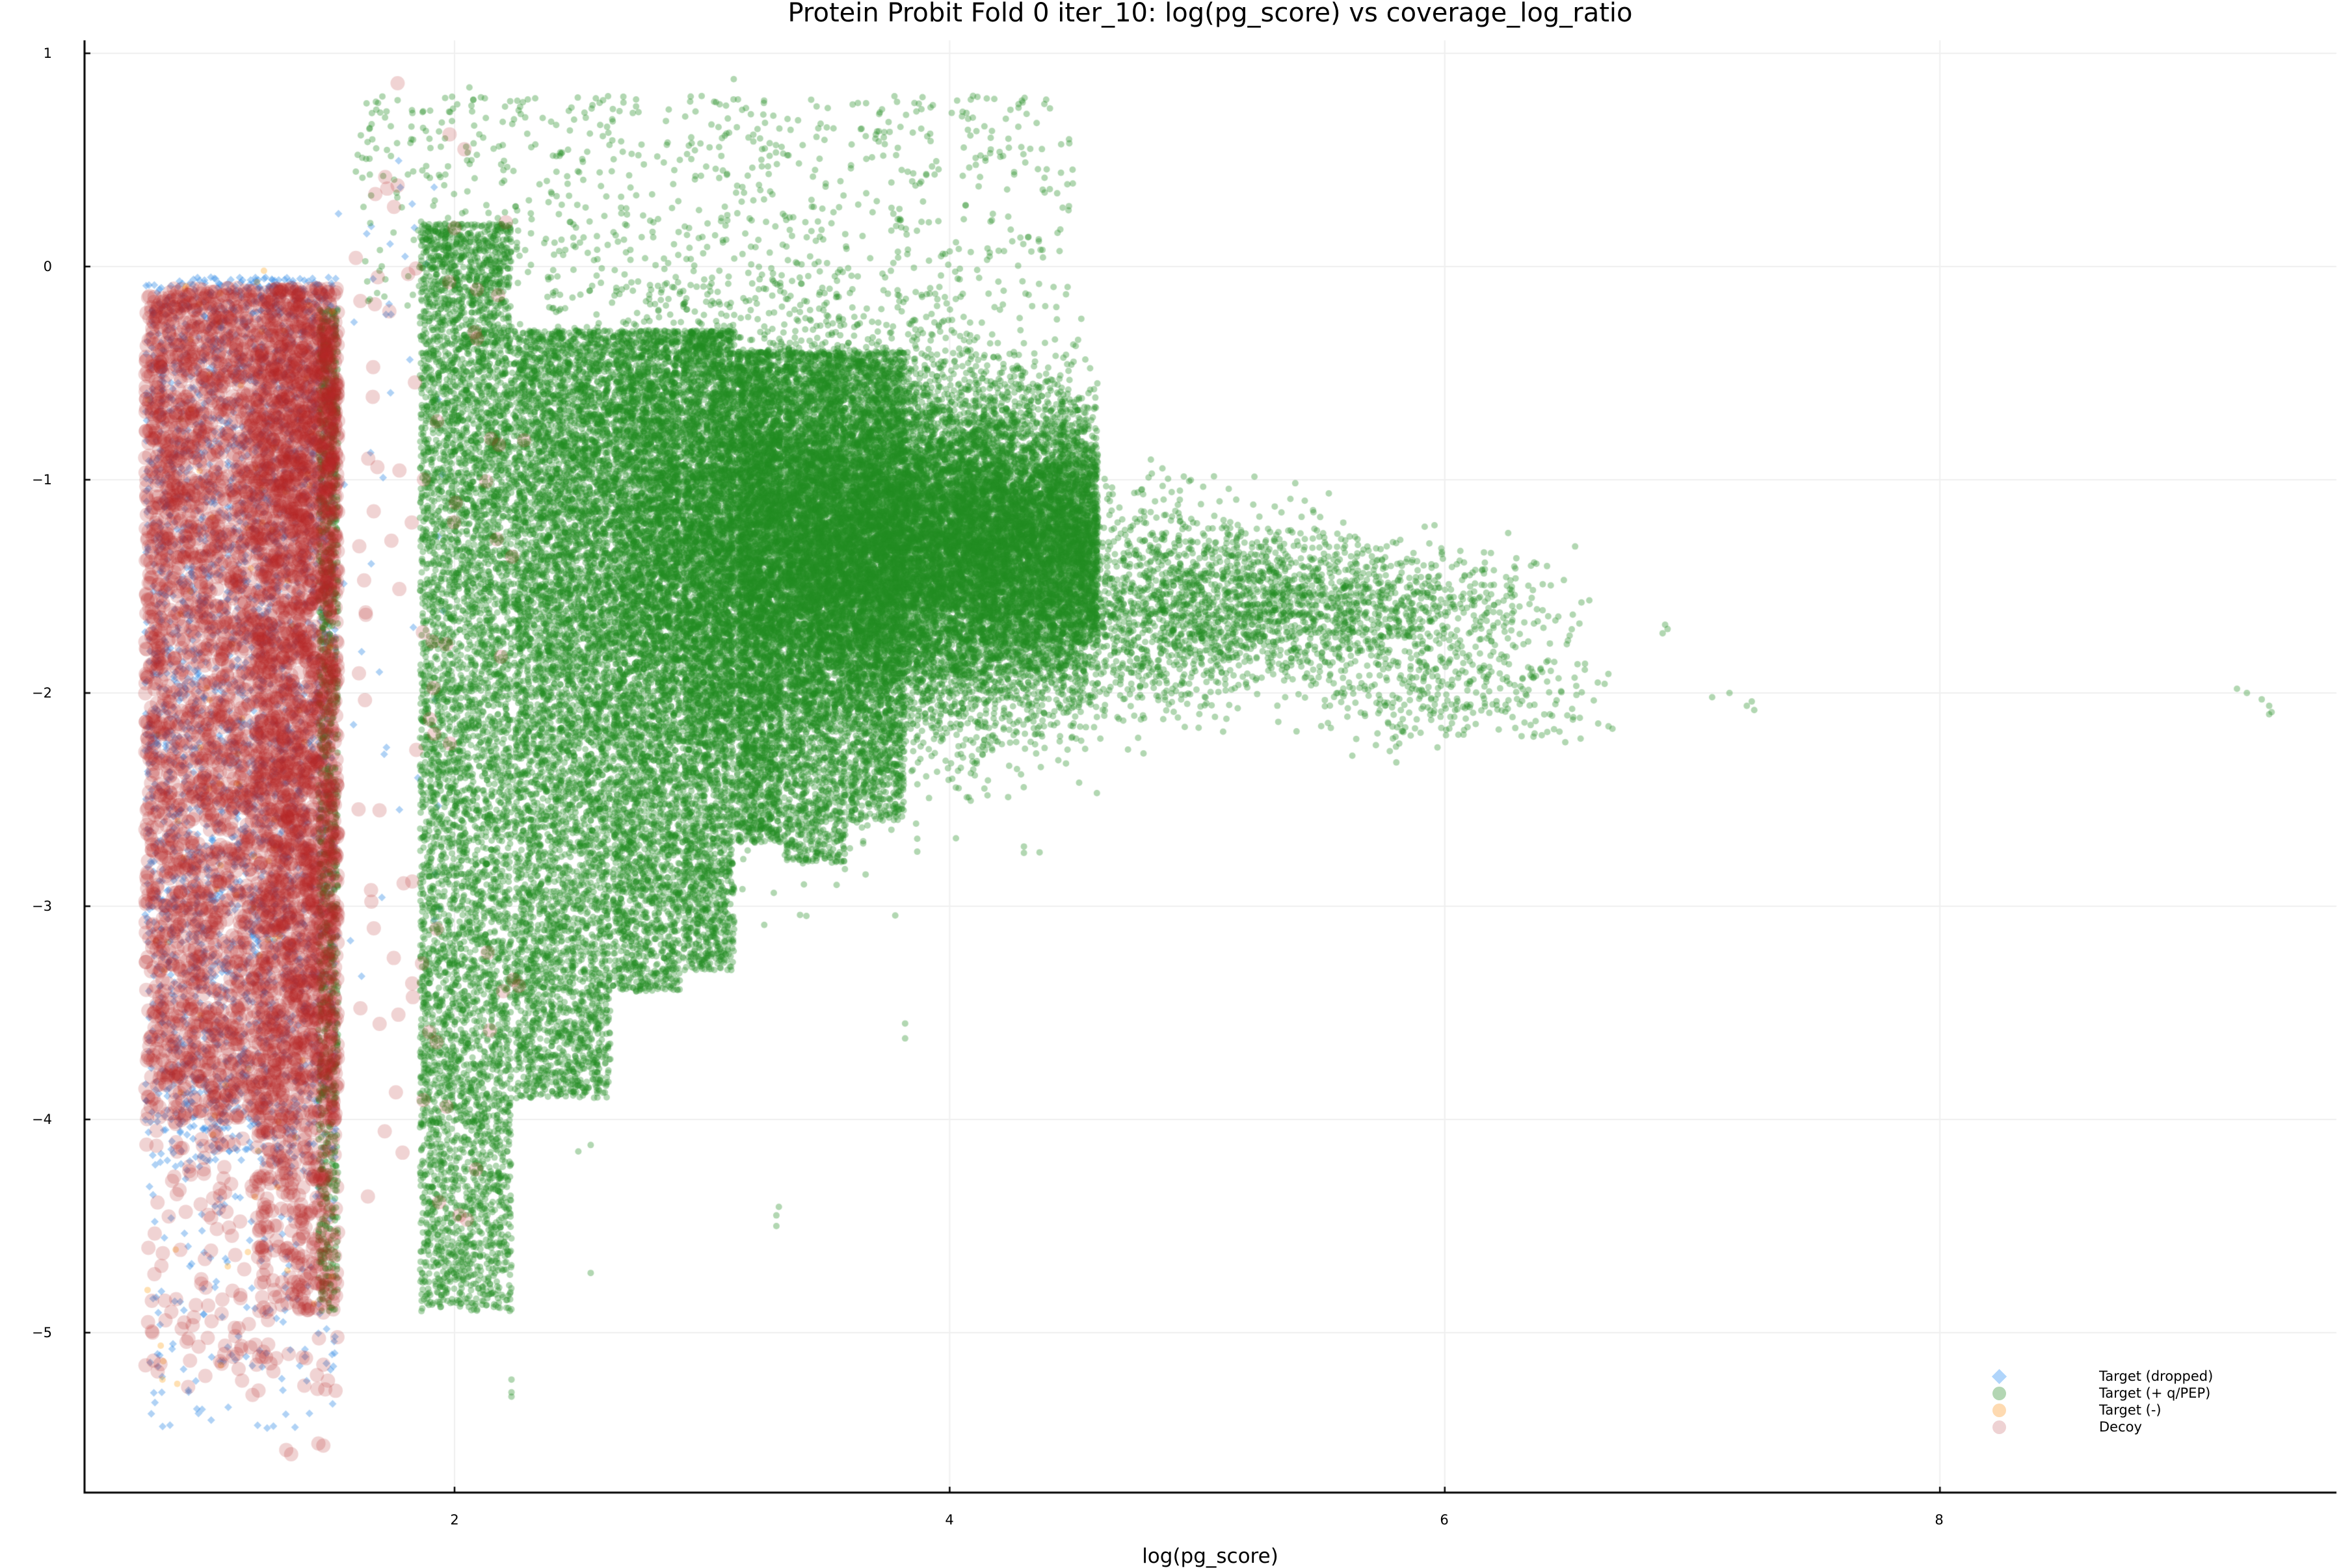 Image resolution: width=2341 pixels, height=1568 pixels. What do you see at coordinates (1210, 1556) in the screenshot?
I see `x-axis-label: log(pg_score)` at bounding box center [1210, 1556].